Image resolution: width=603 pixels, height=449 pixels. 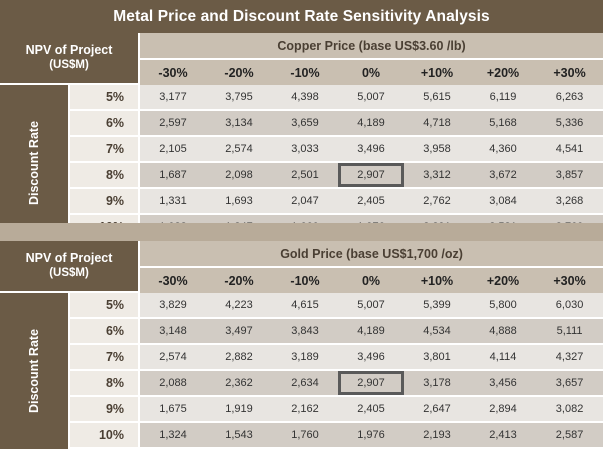 I want to click on table-row: 7% 2,574 2,882 3,189 3,496 3,801 4,114 4,327, so click(x=301, y=358).